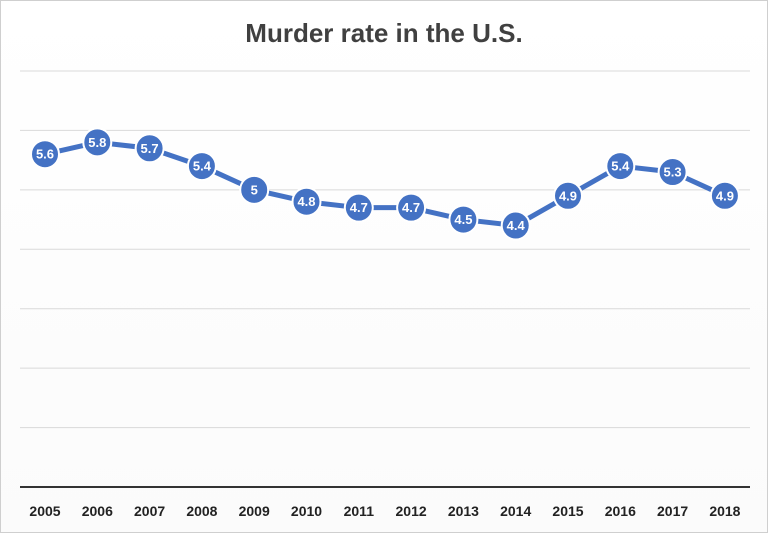  I want to click on x-tick-label: 2009, so click(254, 511).